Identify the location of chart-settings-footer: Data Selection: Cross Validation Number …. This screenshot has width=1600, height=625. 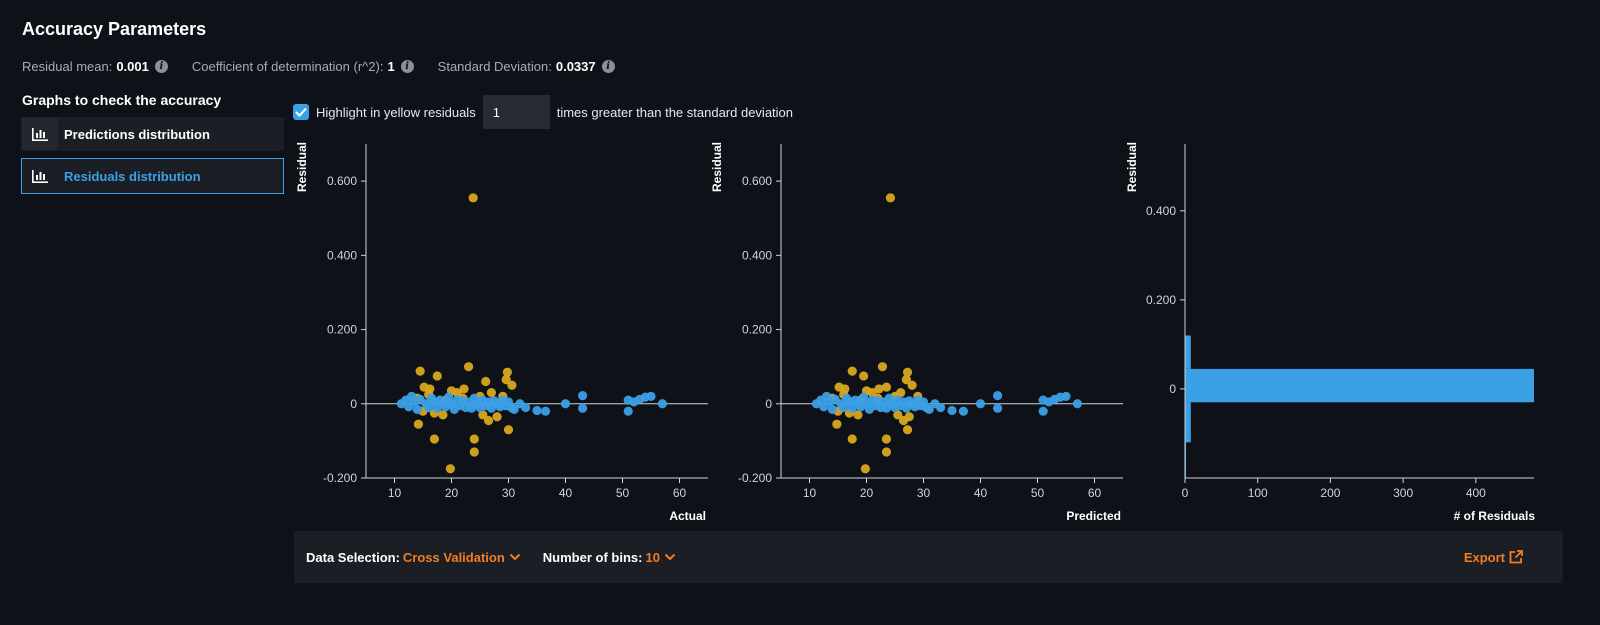
(928, 557).